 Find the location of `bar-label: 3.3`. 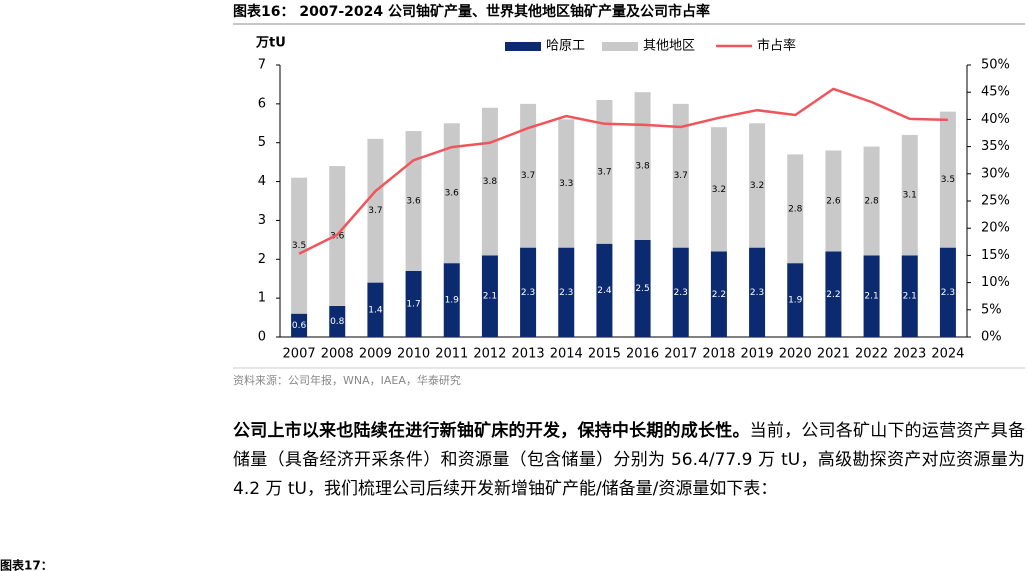

bar-label: 3.3 is located at coordinates (566, 184).